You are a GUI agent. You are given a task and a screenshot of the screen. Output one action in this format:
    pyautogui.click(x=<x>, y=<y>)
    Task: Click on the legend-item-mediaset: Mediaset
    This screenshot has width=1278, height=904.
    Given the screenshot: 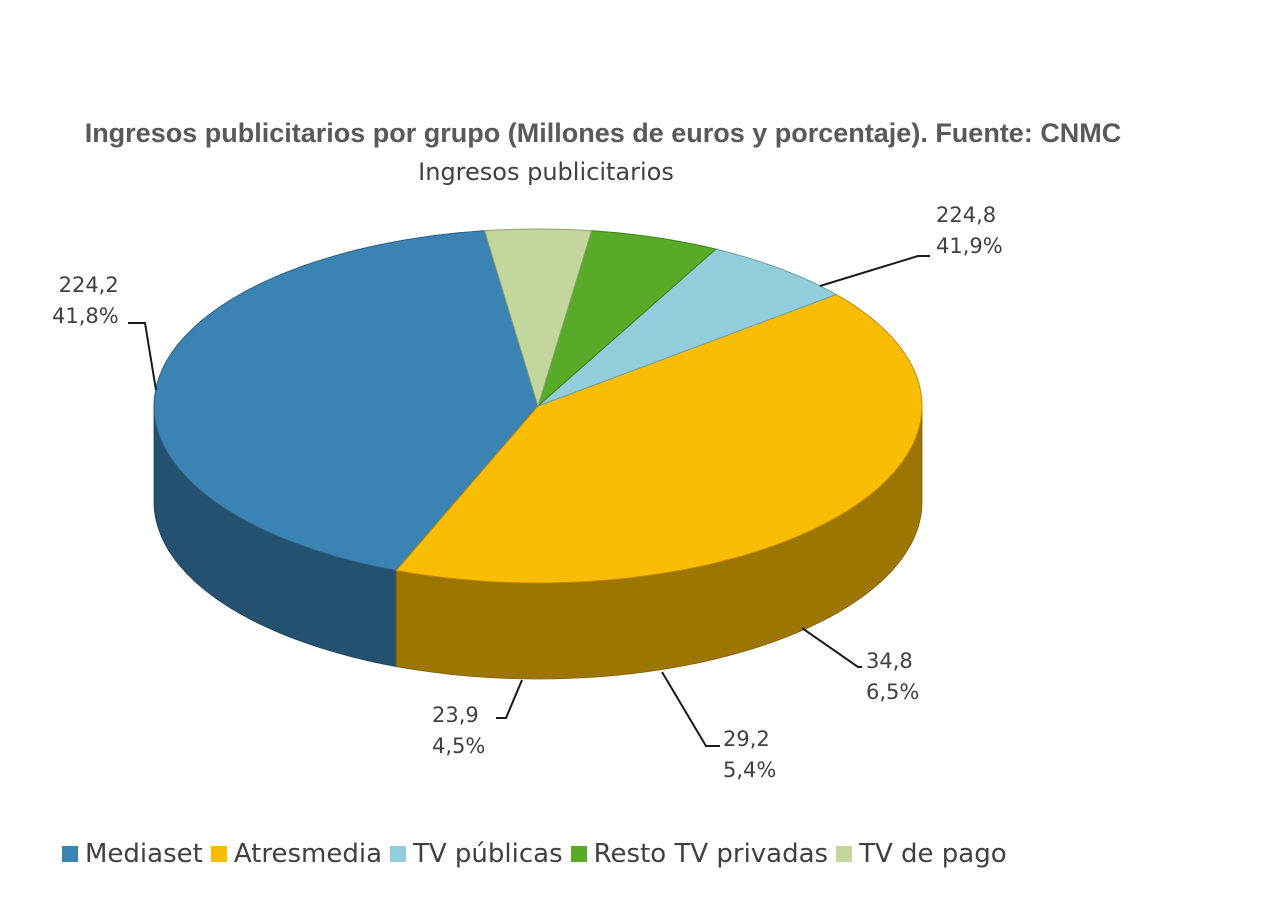 What is the action you would take?
    pyautogui.click(x=132, y=854)
    